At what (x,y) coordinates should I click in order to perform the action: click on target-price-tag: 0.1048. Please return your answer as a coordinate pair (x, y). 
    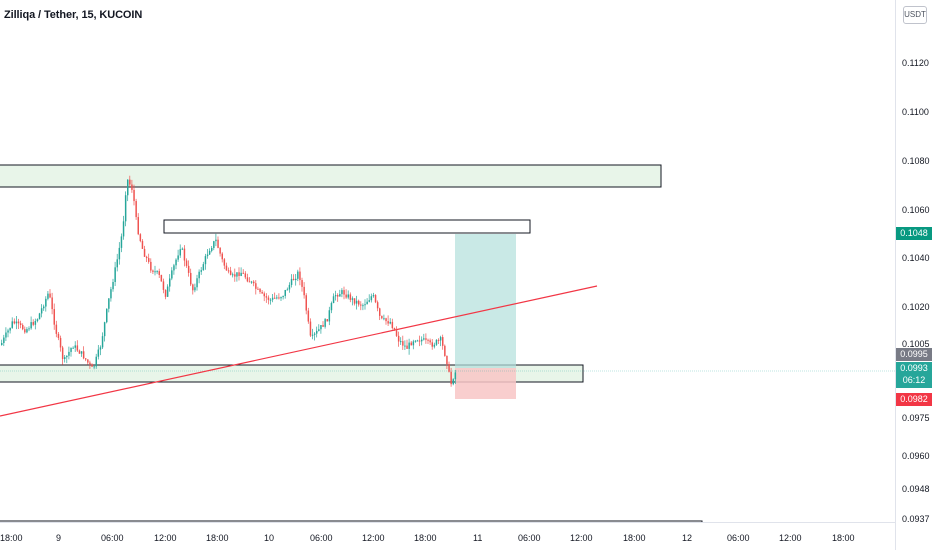
    Looking at the image, I should click on (914, 233).